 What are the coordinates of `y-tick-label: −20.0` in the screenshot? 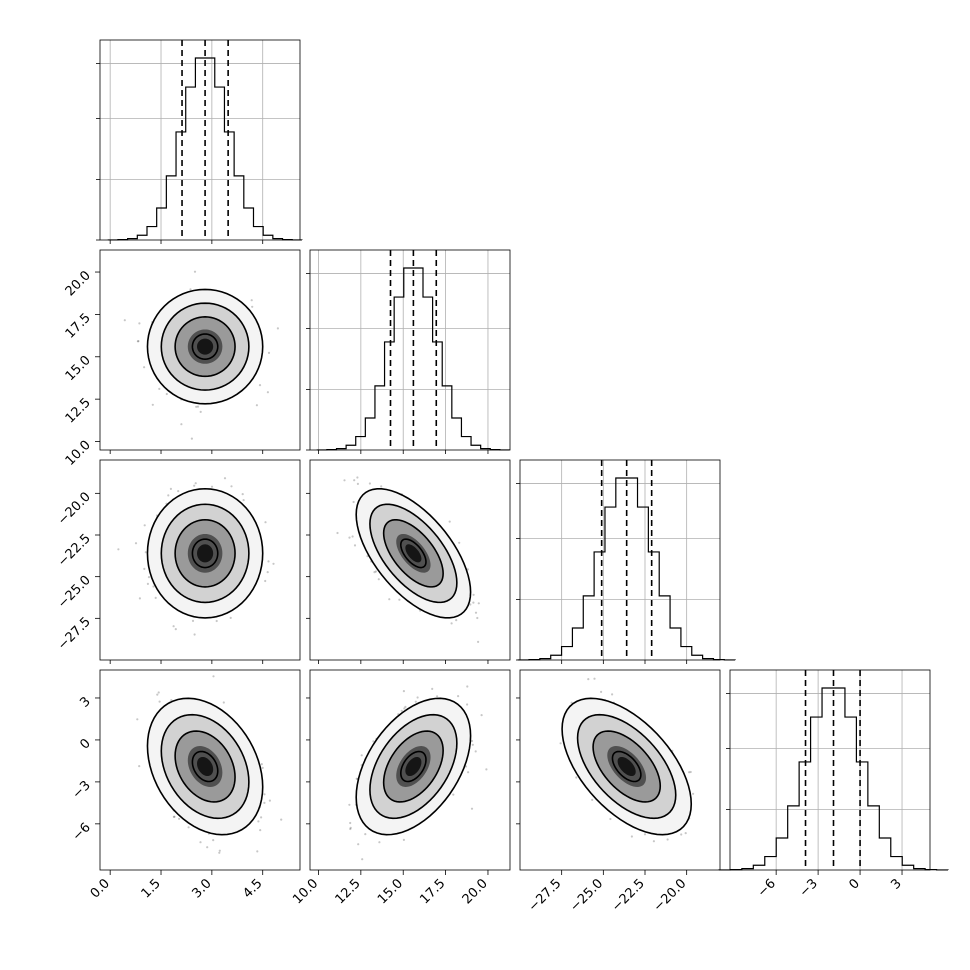 It's located at (74, 509).